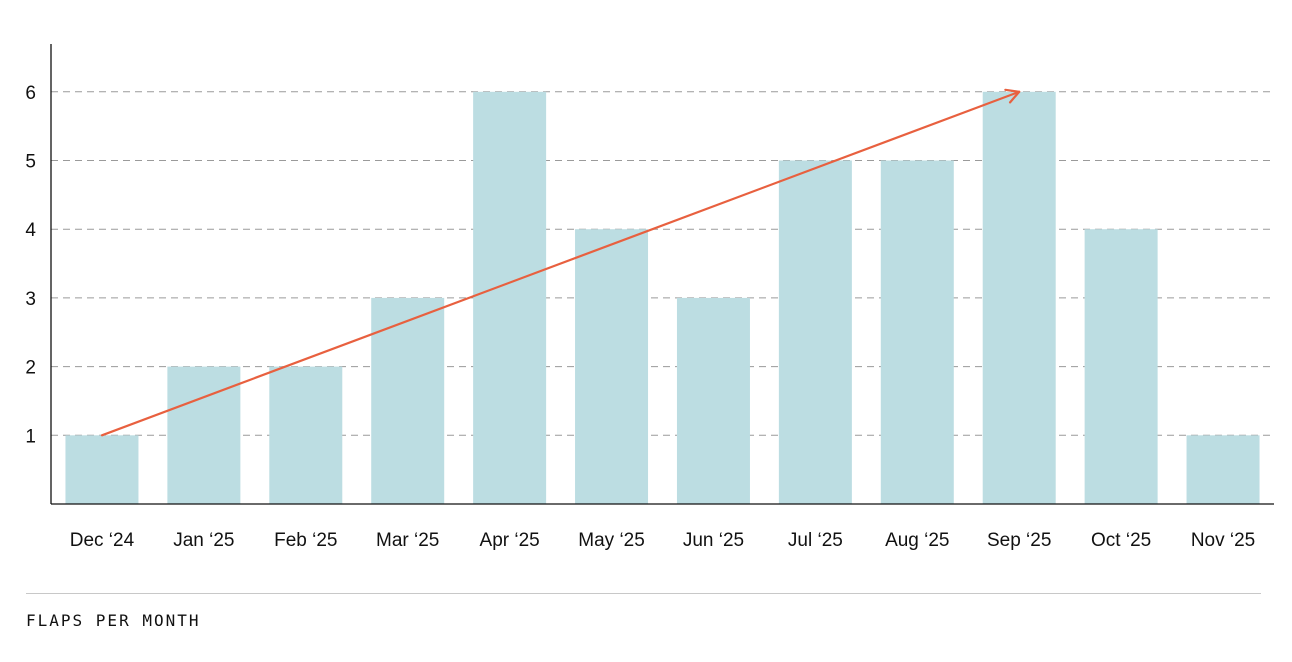 This screenshot has height=662, width=1292. What do you see at coordinates (917, 540) in the screenshot?
I see `x-tick-label: Aug ‘25` at bounding box center [917, 540].